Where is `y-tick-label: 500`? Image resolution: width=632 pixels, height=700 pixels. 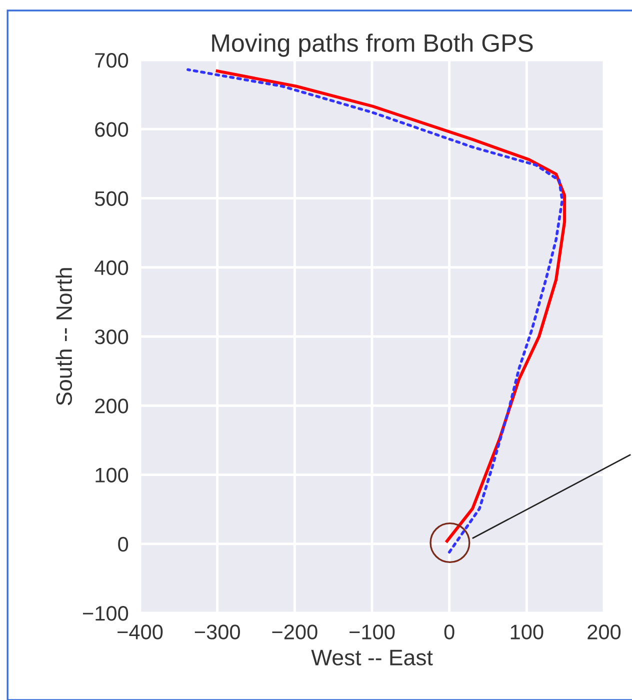 y-tick-label: 500 is located at coordinates (111, 198).